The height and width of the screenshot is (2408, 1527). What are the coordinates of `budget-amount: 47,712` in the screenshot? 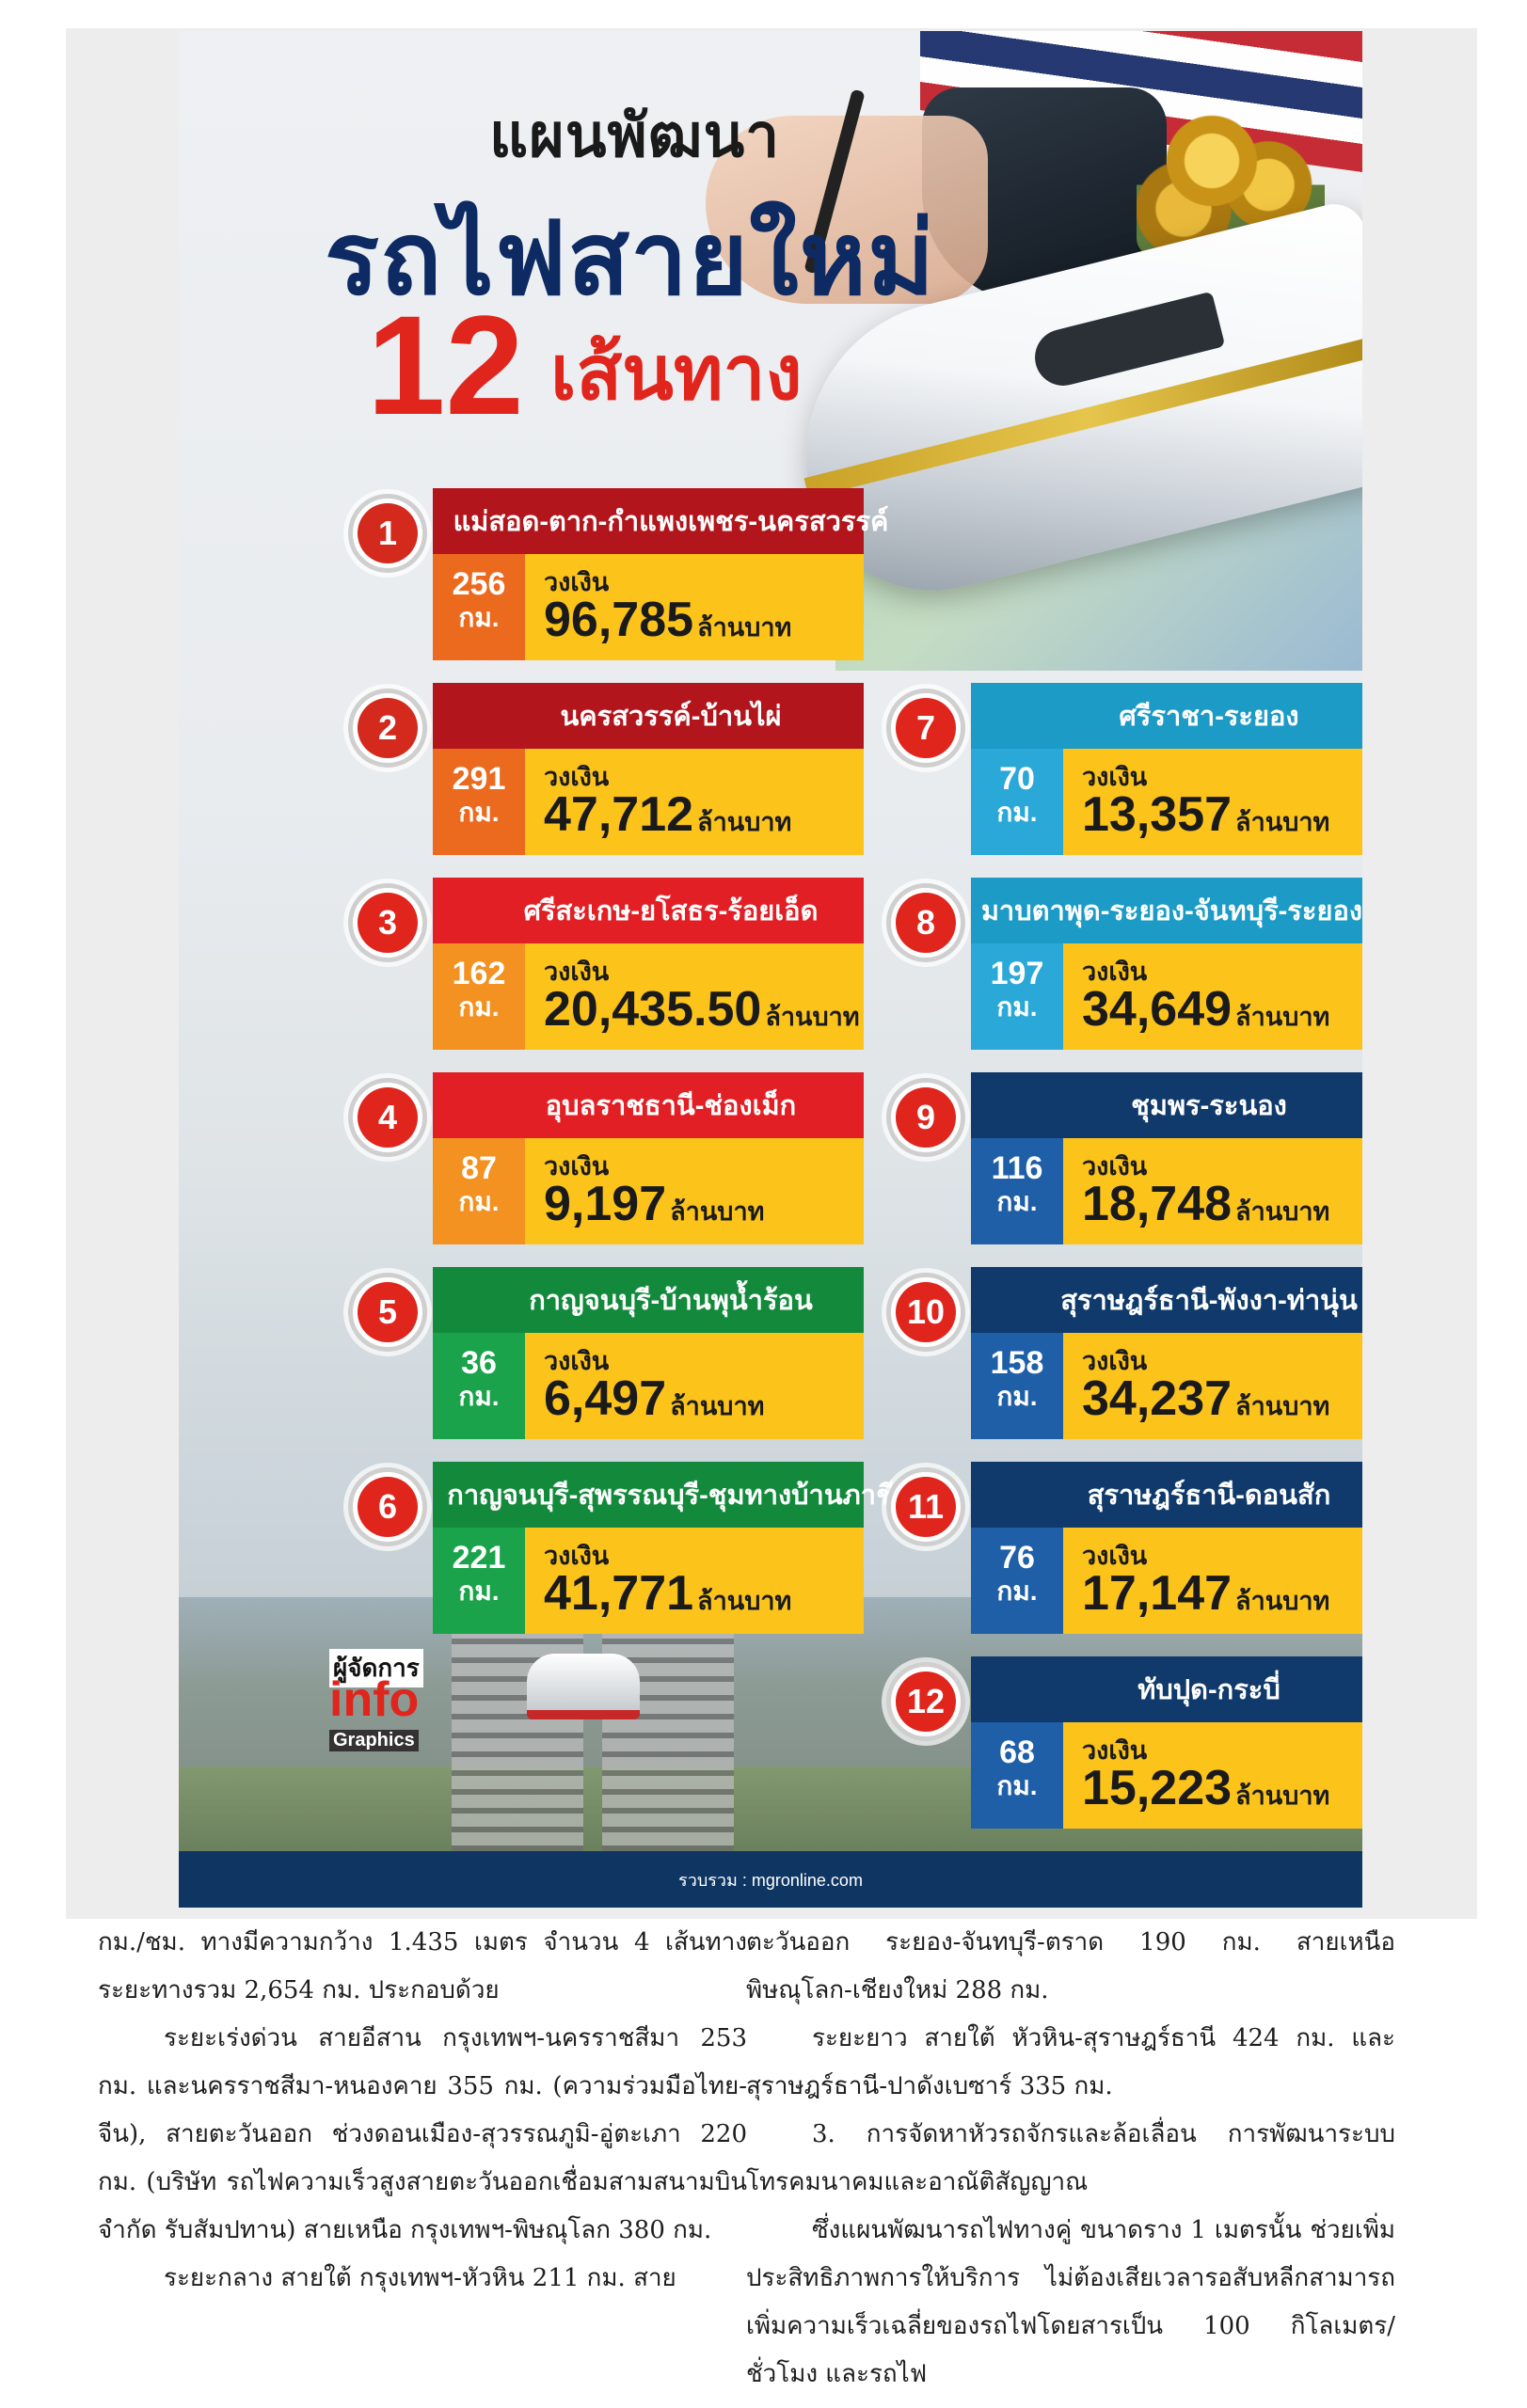 It's located at (619, 815).